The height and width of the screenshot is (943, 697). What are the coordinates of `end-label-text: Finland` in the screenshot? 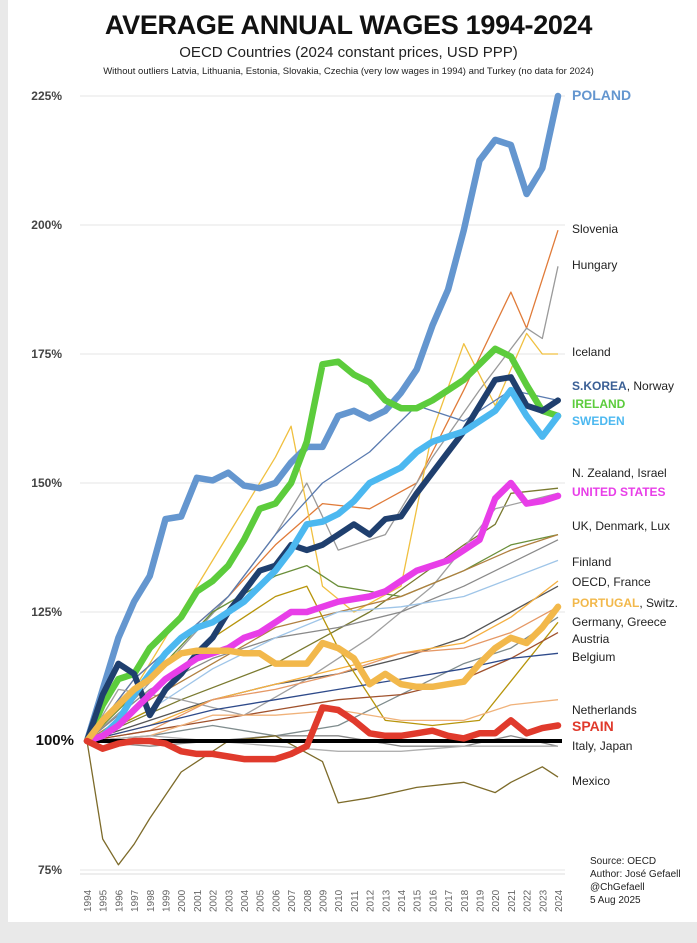 It's located at (591, 562).